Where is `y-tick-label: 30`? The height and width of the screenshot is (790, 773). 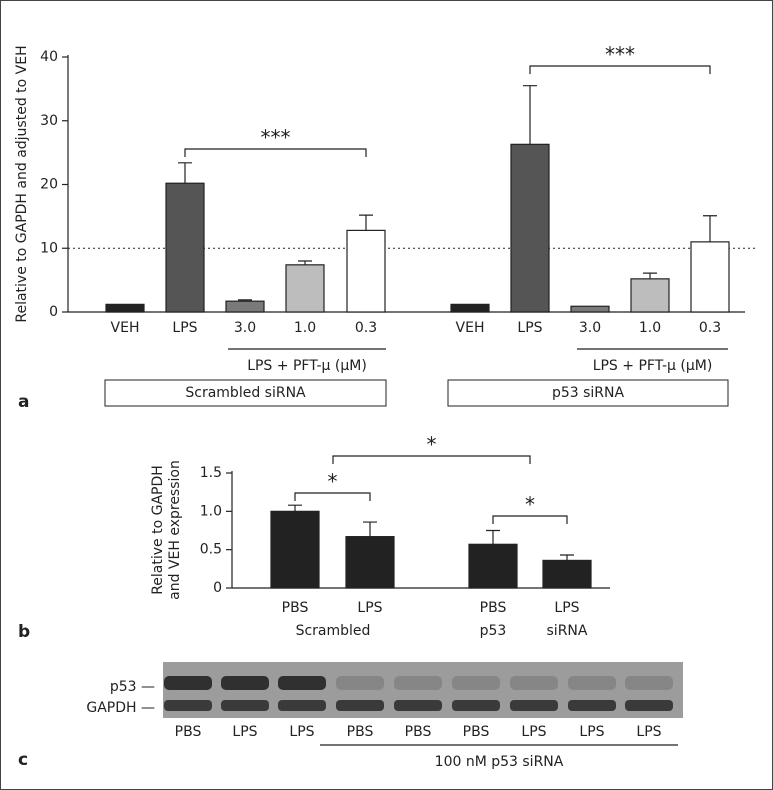 y-tick-label: 30 is located at coordinates (49, 121).